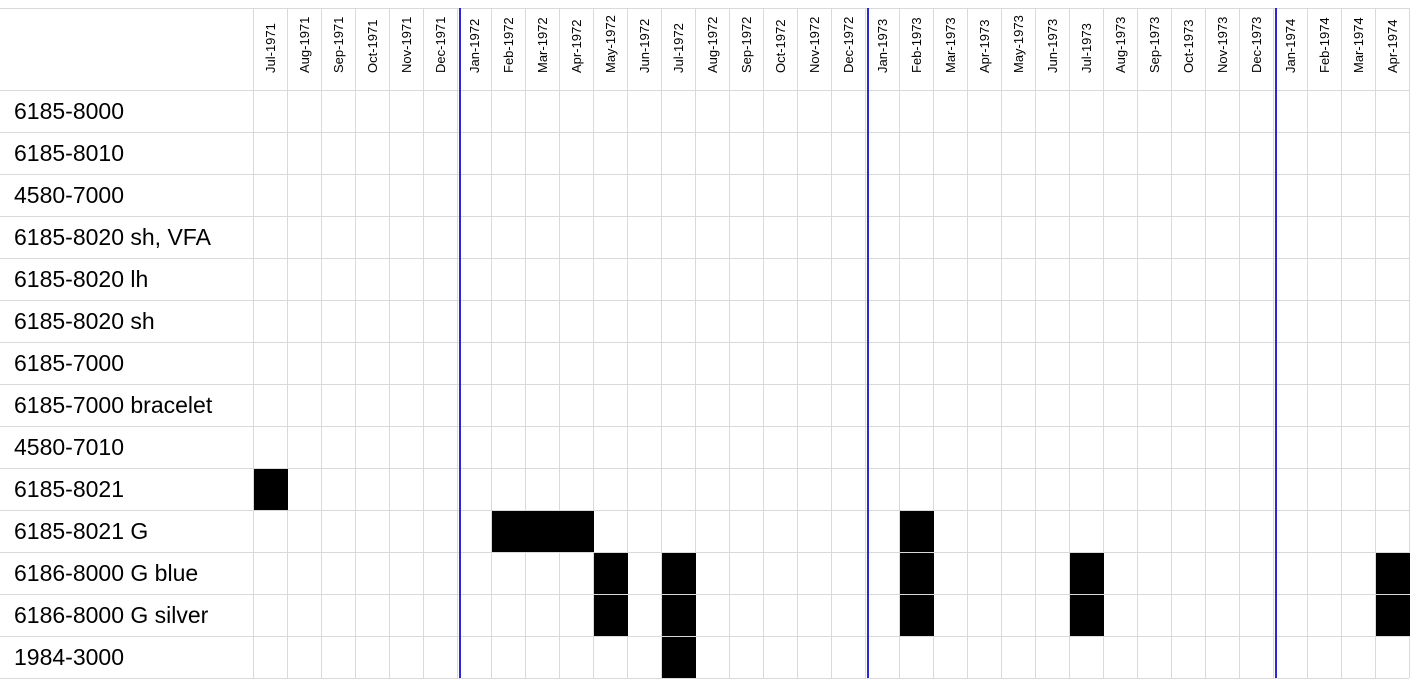  Describe the element at coordinates (542, 46) in the screenshot. I see `column-header: Mar-1972` at that location.